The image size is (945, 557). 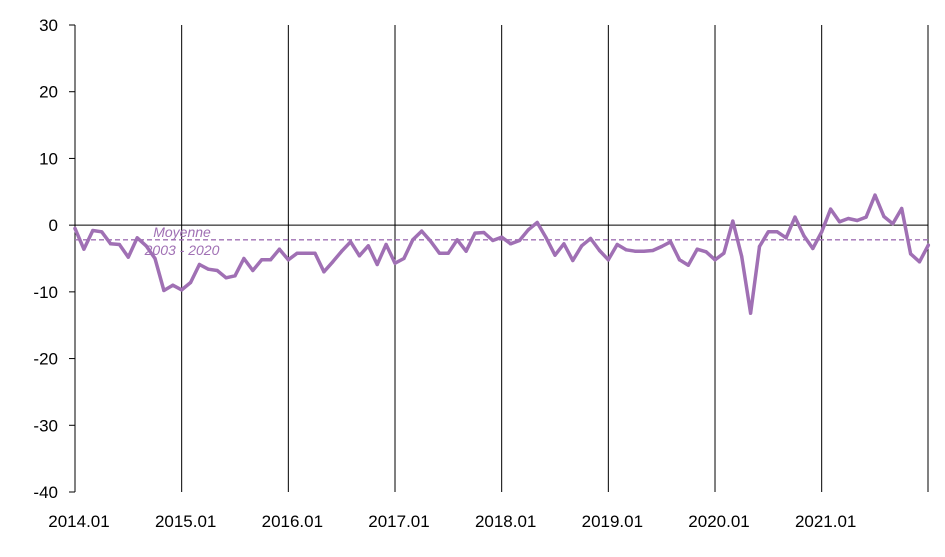 What do you see at coordinates (45, 492) in the screenshot?
I see `y-tick-label: -40` at bounding box center [45, 492].